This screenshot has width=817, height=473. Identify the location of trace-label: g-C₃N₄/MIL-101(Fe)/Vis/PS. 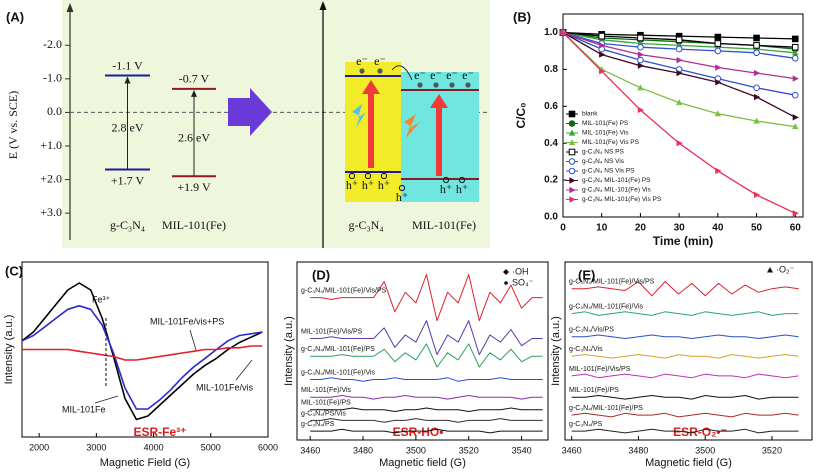
(612, 282).